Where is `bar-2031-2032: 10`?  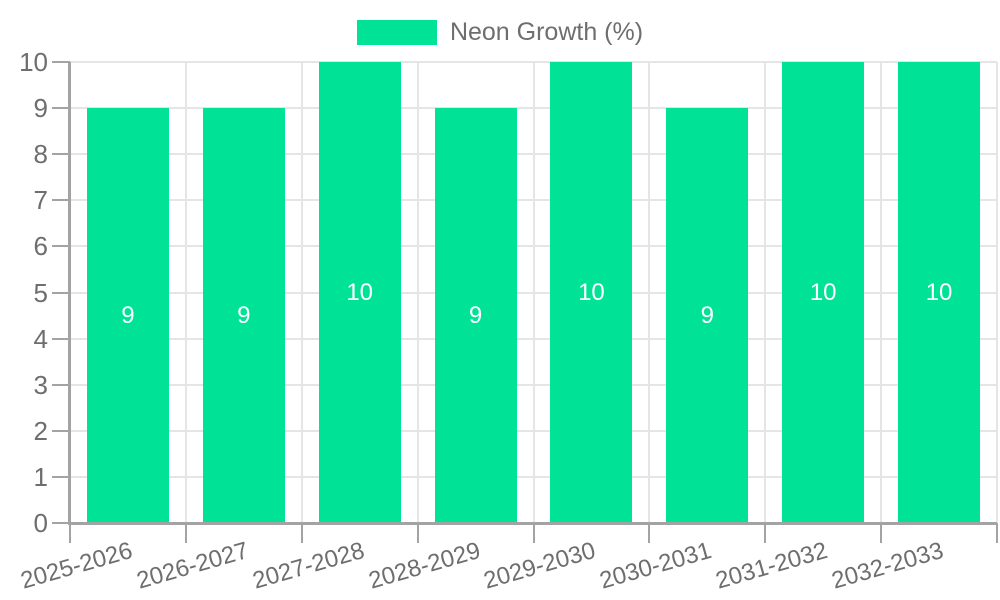
bar-2031-2032: 10 is located at coordinates (823, 292).